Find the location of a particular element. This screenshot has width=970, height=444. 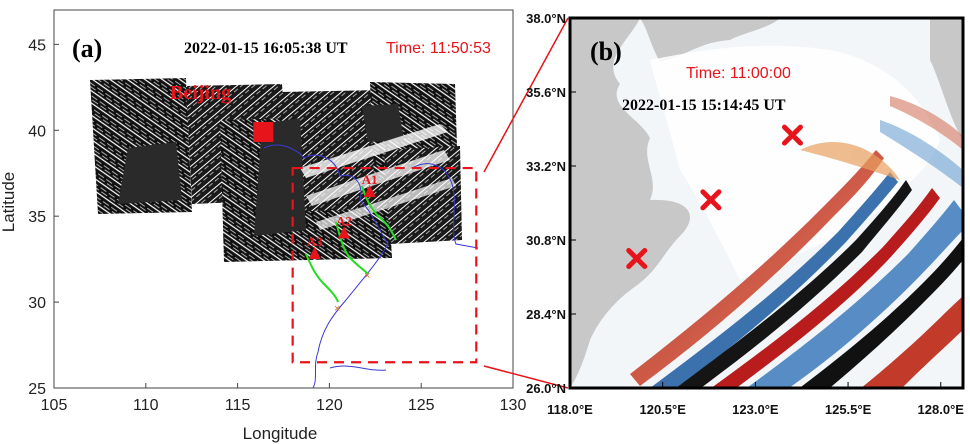

x-tick-label: 110 is located at coordinates (146, 405).